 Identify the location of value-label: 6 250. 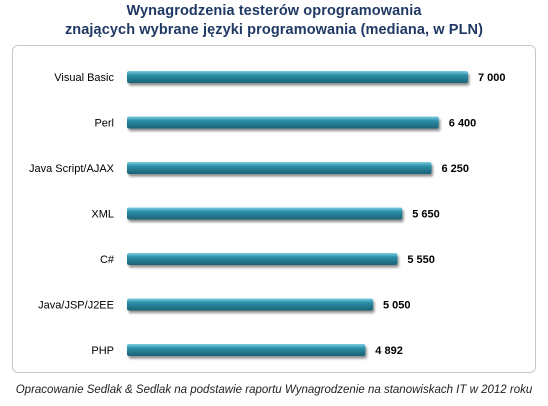
(455, 169).